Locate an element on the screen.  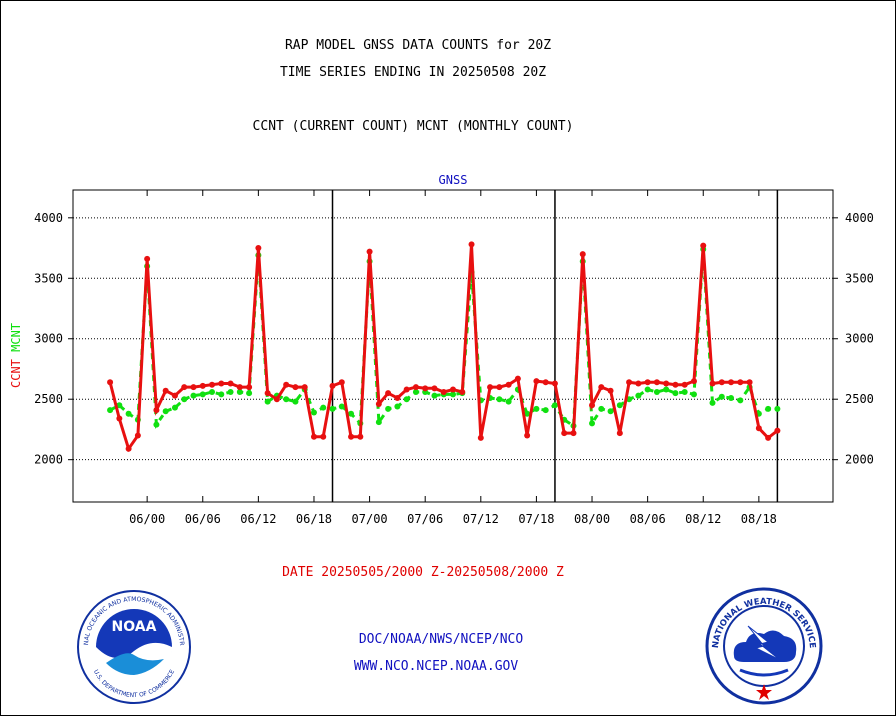
y-axis-label-mcnt: MCNT is located at coordinates (16, 341).